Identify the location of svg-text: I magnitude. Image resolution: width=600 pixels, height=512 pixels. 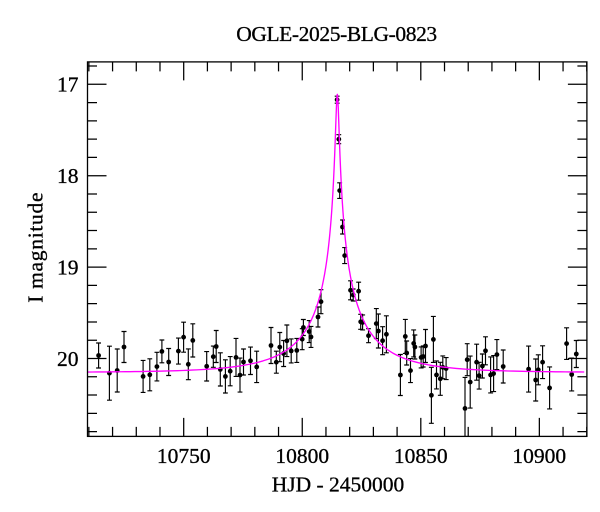
(36, 247).